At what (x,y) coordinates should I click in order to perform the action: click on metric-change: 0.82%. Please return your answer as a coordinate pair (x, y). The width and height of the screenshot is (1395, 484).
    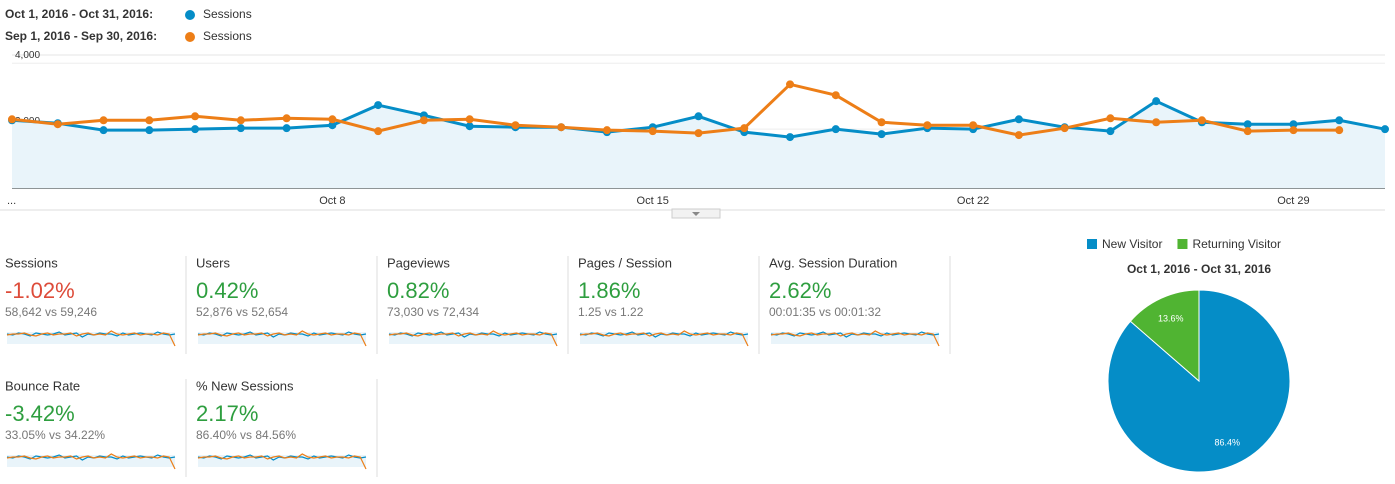
    Looking at the image, I should click on (418, 290).